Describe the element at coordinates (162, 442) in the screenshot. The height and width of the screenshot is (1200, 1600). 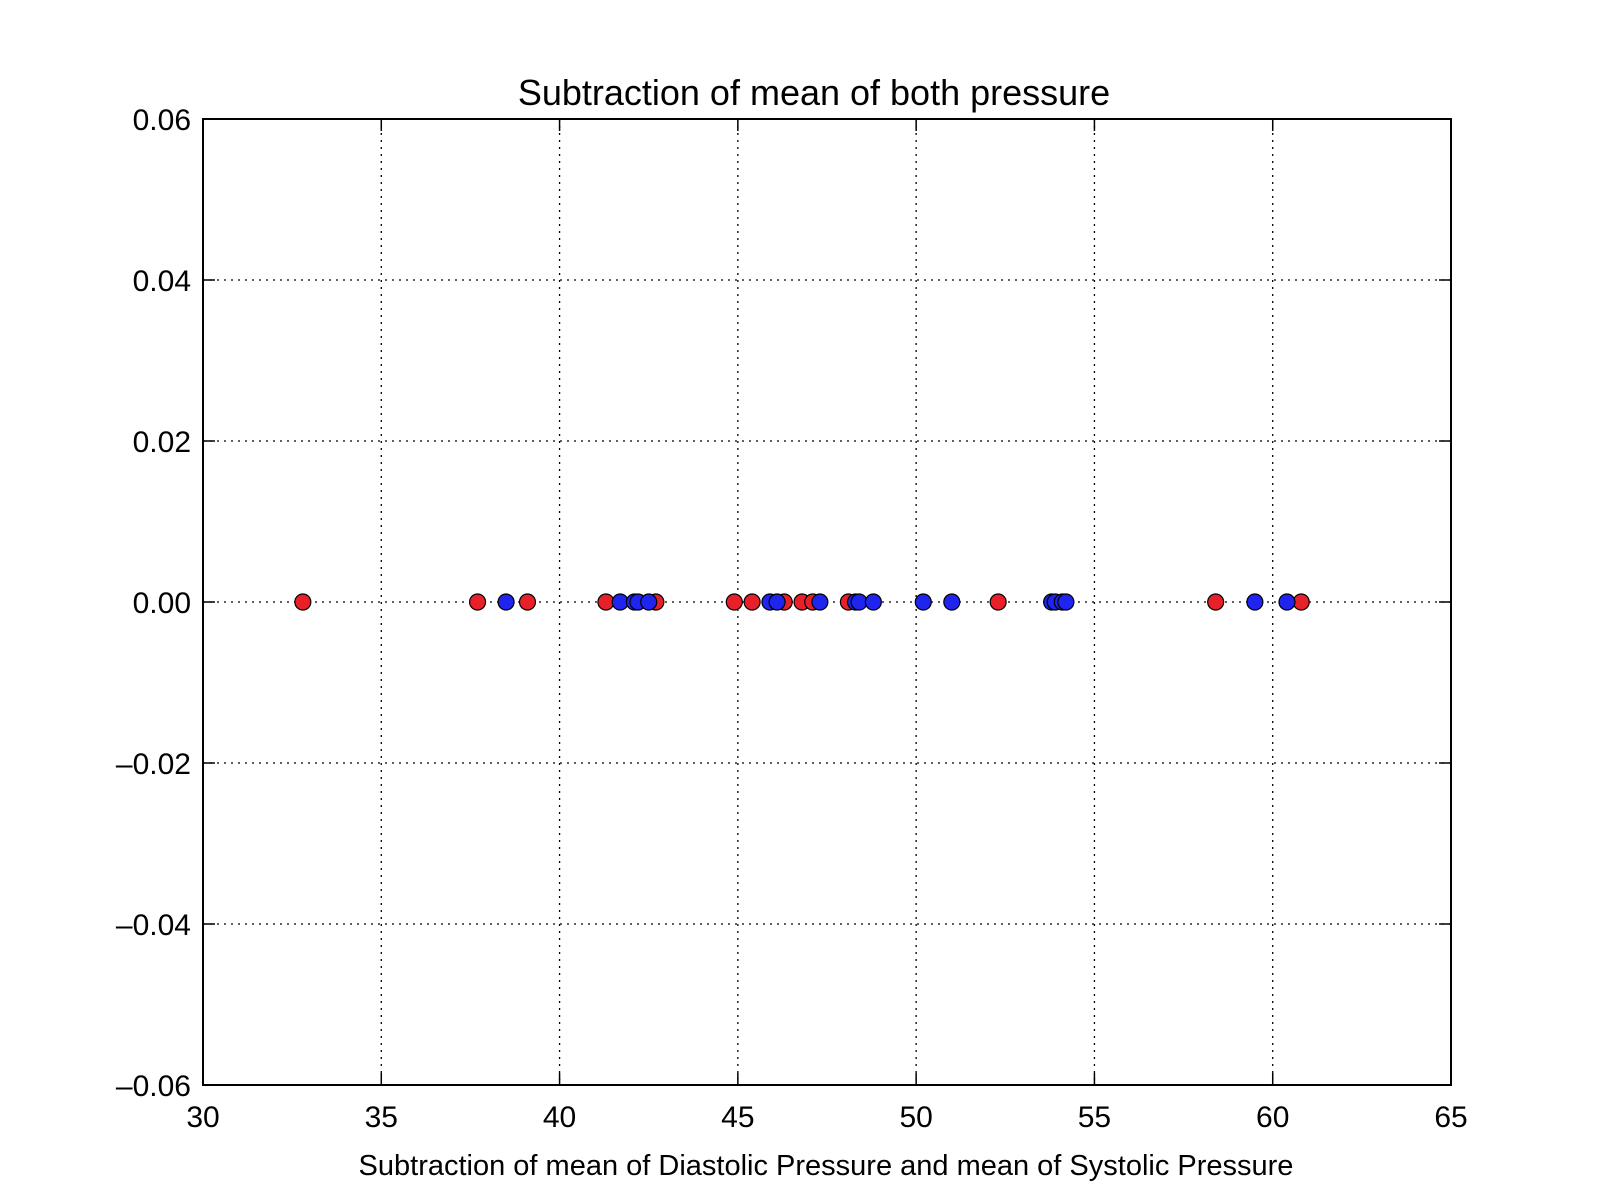
I see `y-tick-label: 0.02` at that location.